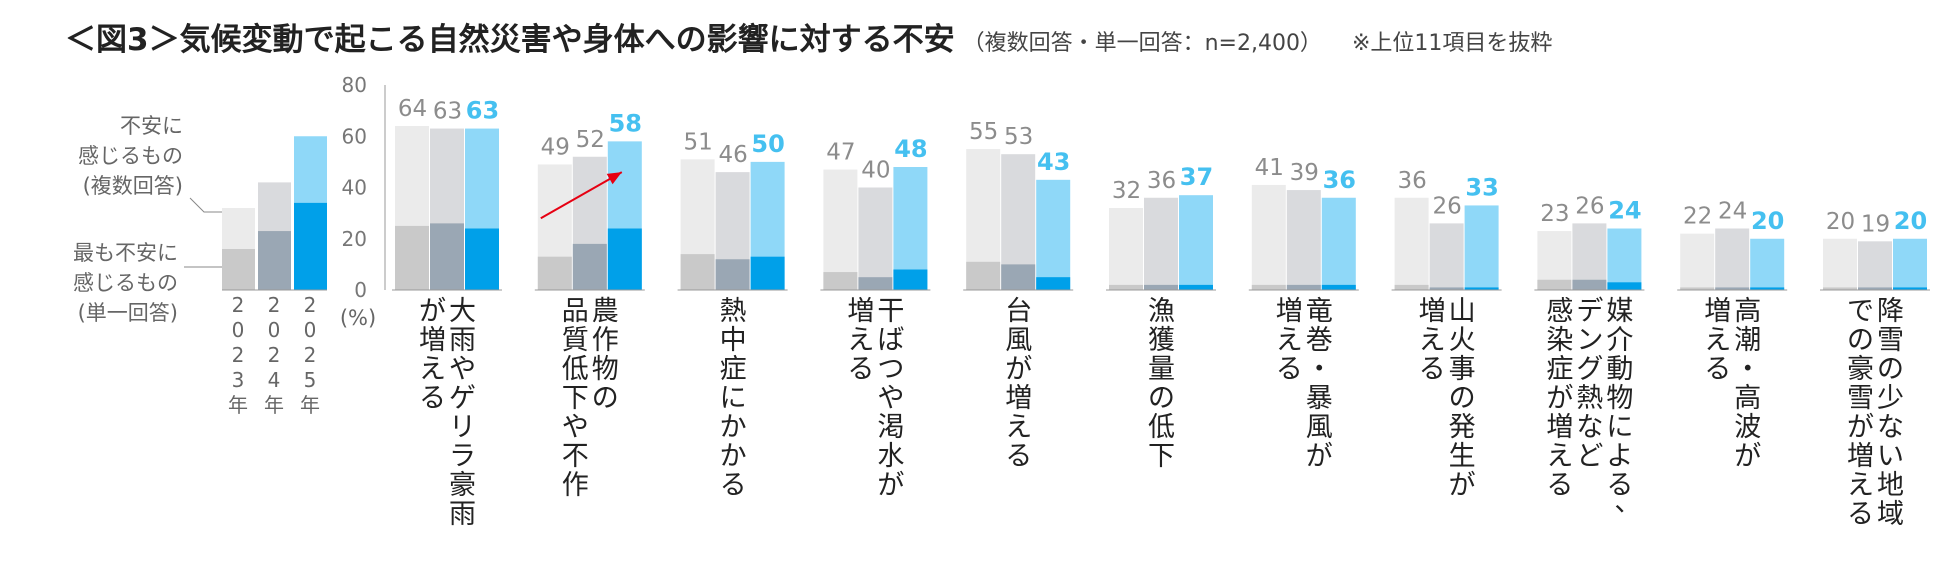 Image resolution: width=1950 pixels, height=563 pixels. What do you see at coordinates (238, 269) in the screenshot?
I see `legend-sample-single-bar` at bounding box center [238, 269].